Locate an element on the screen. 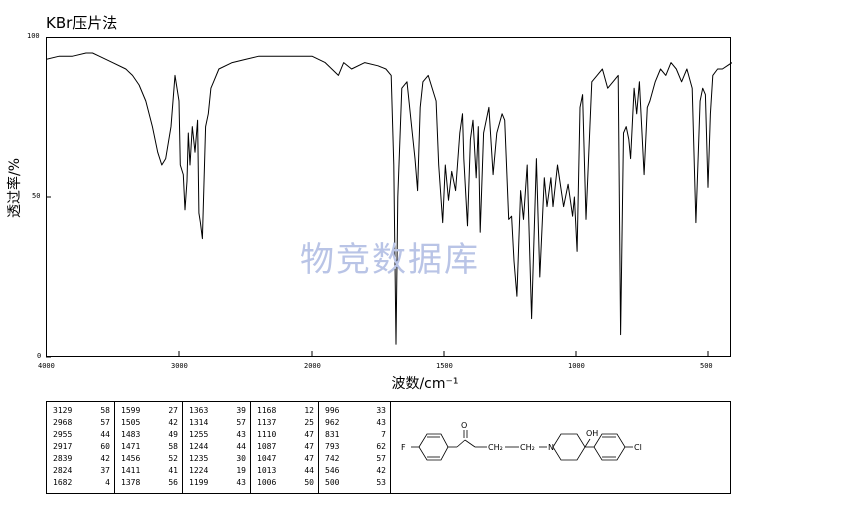 This screenshot has width=850, height=510. x-tick-label: 500 is located at coordinates (706, 366).